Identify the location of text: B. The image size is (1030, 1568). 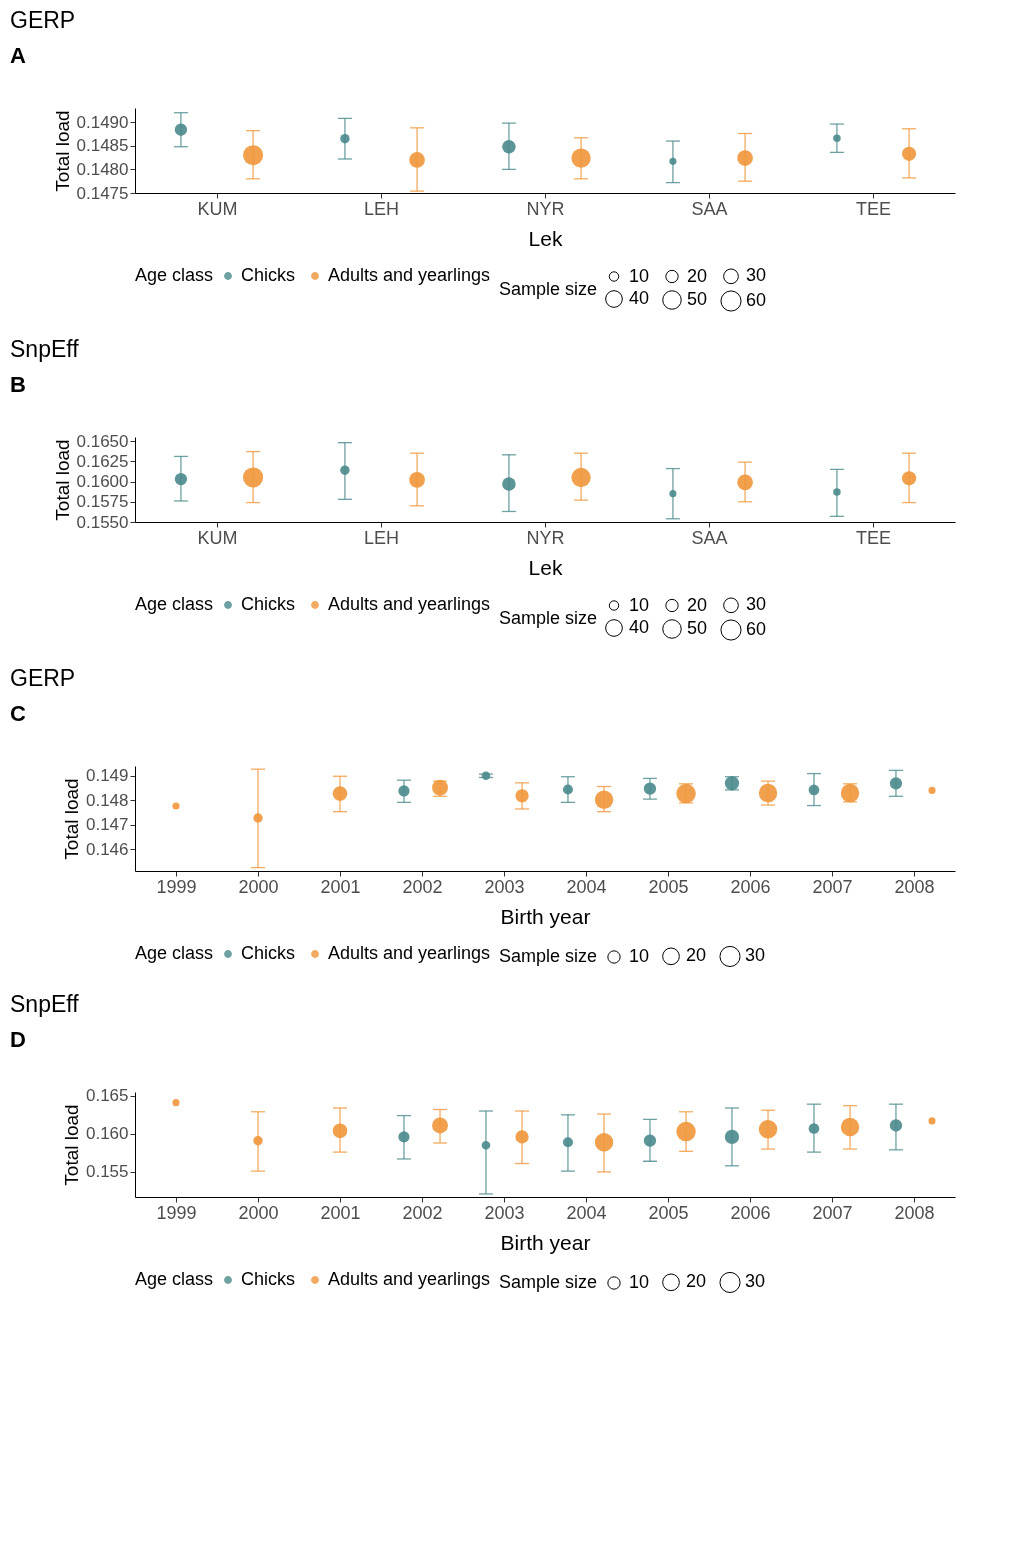
(18, 384).